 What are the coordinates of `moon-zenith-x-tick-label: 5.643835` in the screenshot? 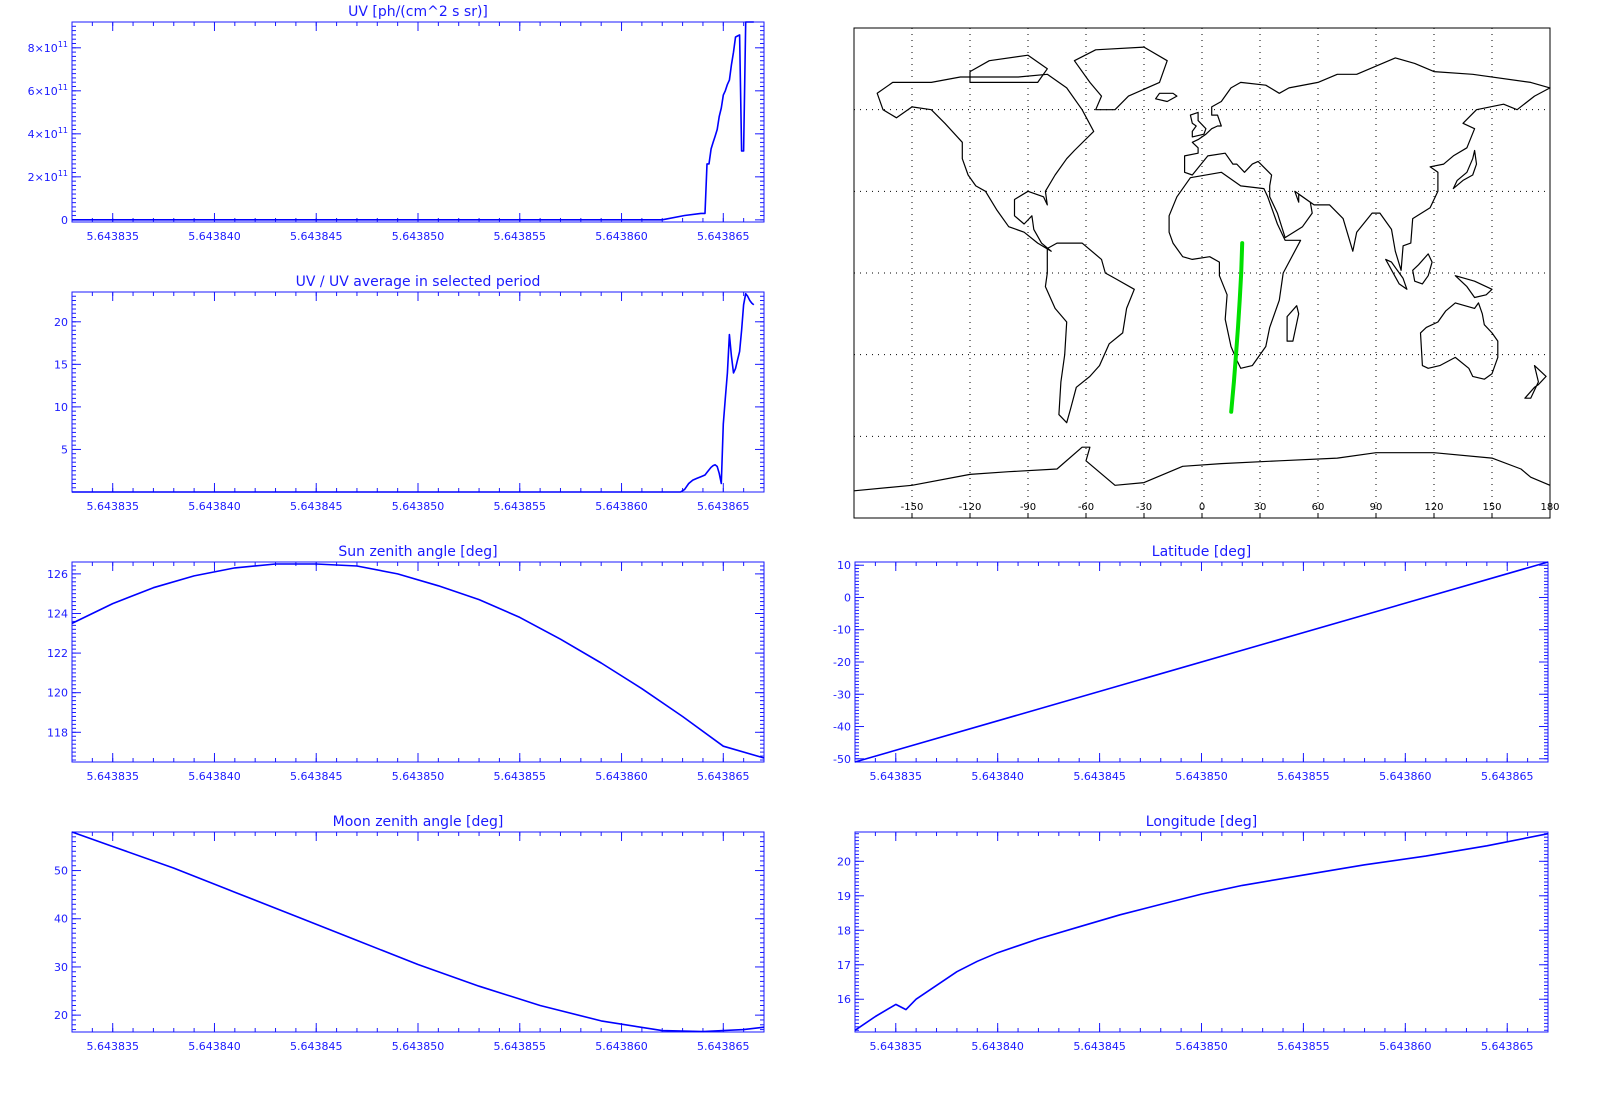 It's located at (112, 1046).